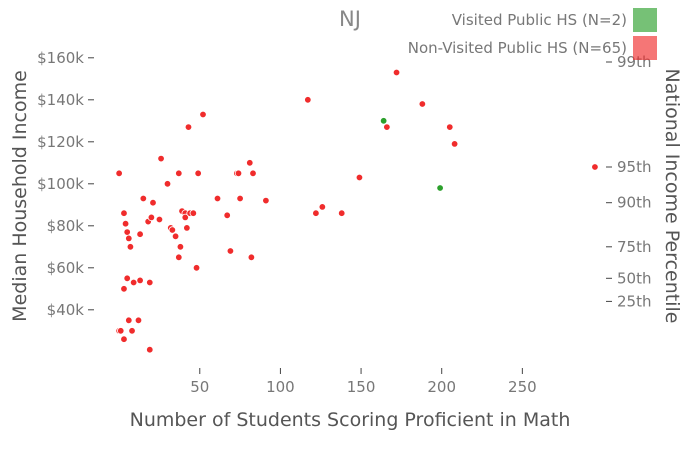 The width and height of the screenshot is (700, 450). Describe the element at coordinates (672, 196) in the screenshot. I see `y2-axis-title: National Income Percentile` at that location.